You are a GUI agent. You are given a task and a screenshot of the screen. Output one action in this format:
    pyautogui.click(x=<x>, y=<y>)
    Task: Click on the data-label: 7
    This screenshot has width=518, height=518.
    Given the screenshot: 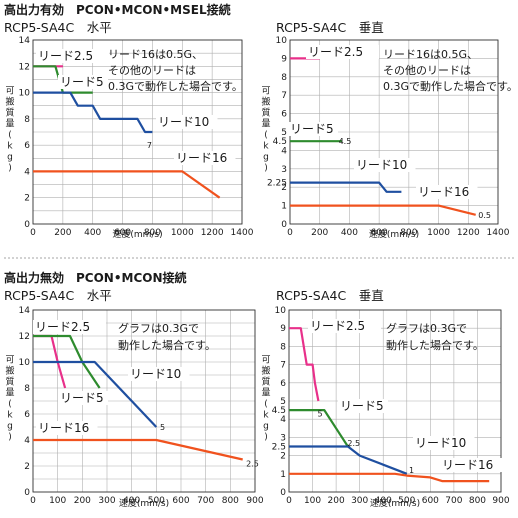 What is the action you would take?
    pyautogui.click(x=149, y=145)
    